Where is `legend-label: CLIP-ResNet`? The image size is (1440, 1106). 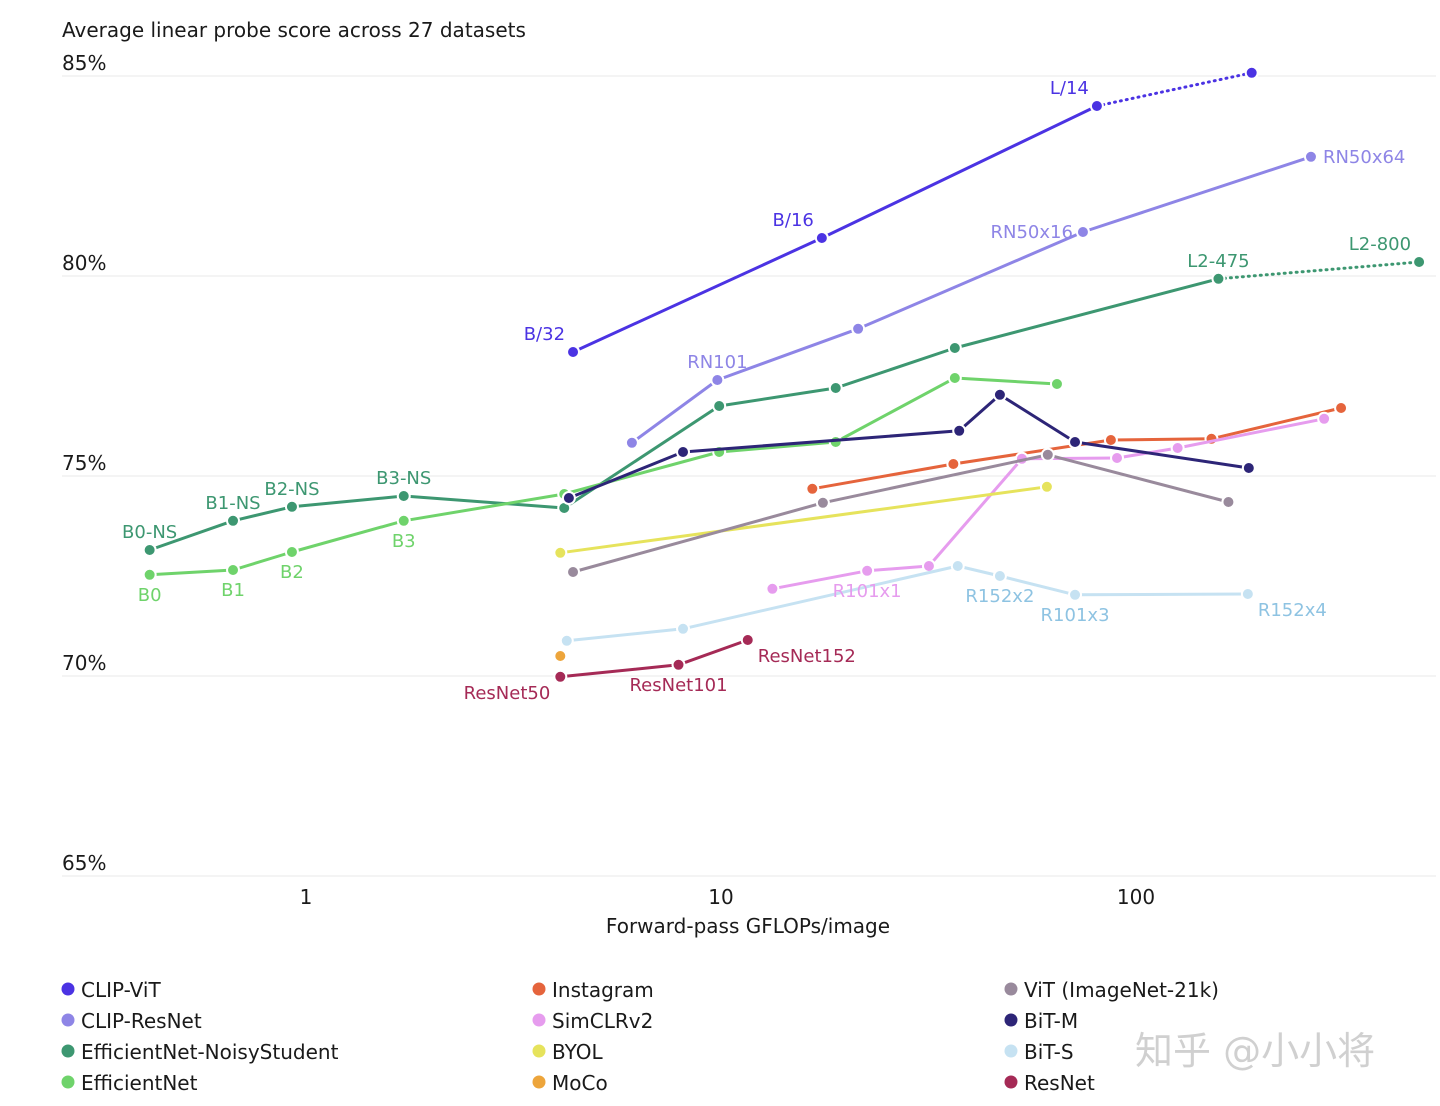
legend-label: CLIP-ResNet is located at coordinates (141, 1021).